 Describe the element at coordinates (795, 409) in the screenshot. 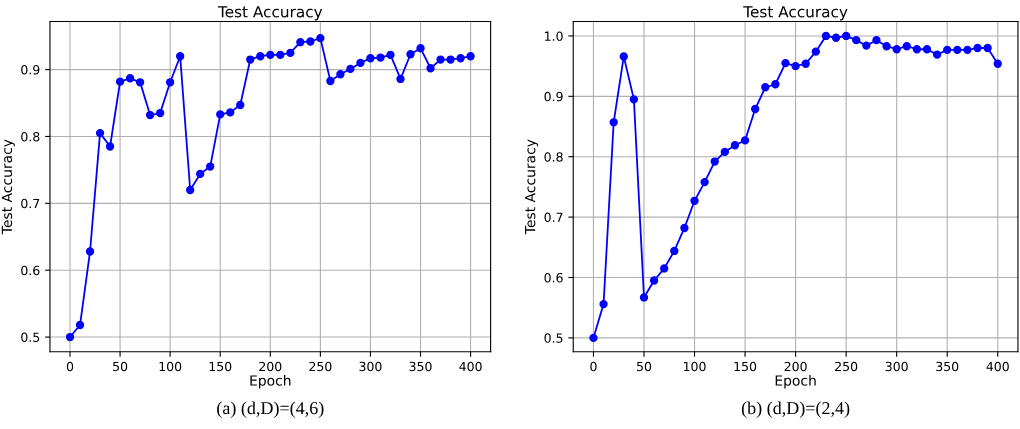

I see `text: (b) (d,D)=(2,4)` at that location.